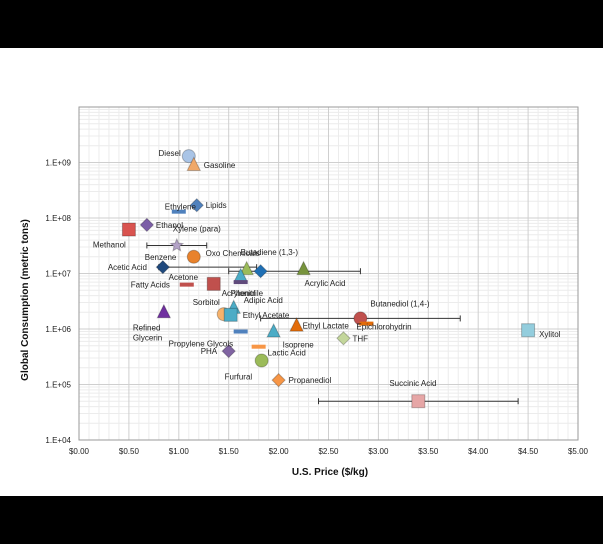 The width and height of the screenshot is (603, 544). Describe the element at coordinates (240, 331) in the screenshot. I see `point-propylene-glycols` at that location.